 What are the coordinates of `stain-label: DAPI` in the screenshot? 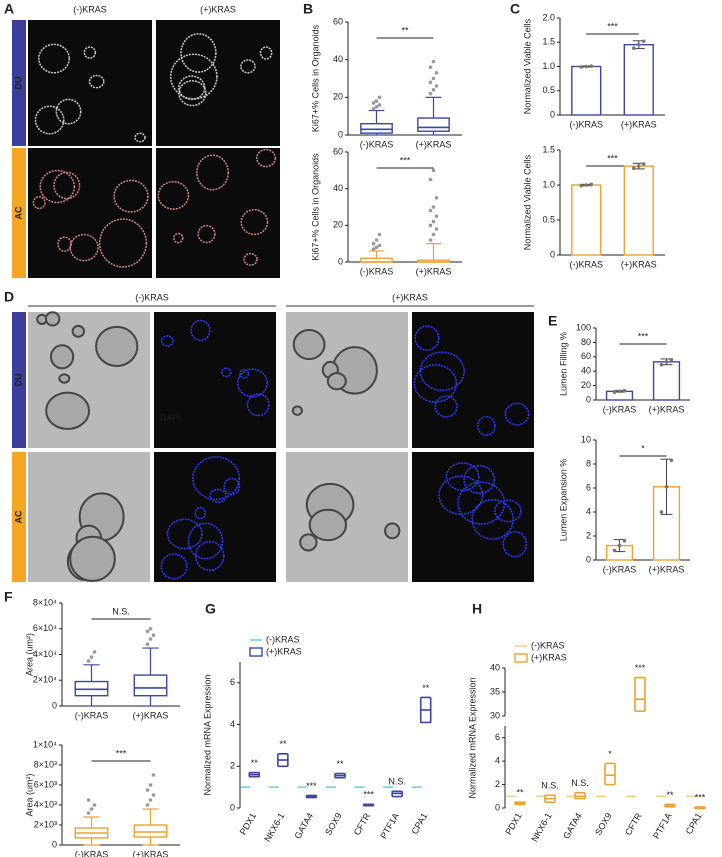 It's located at (170, 417).